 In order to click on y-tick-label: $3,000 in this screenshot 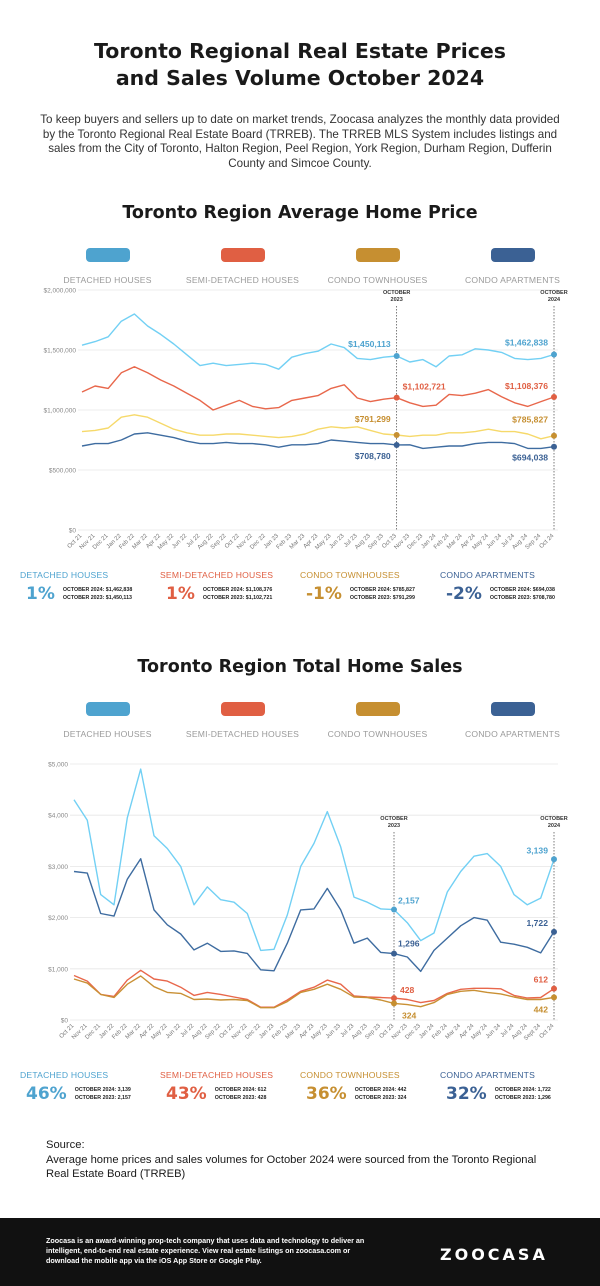, I will do `click(58, 867)`.